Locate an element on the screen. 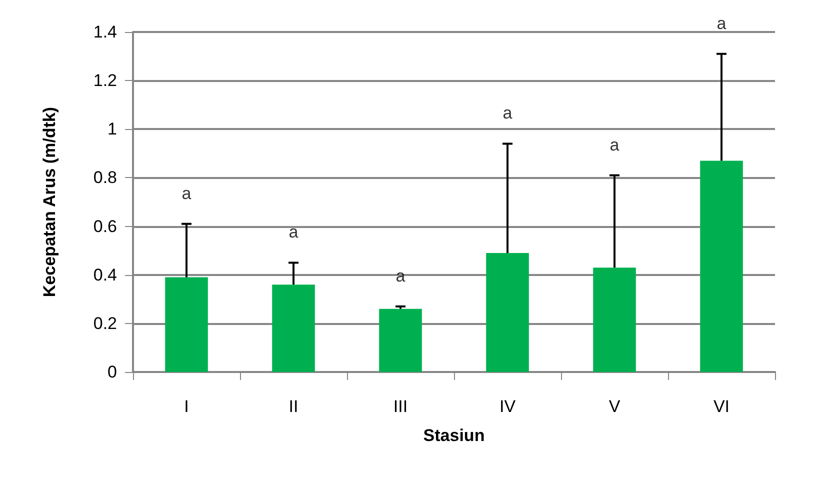 The width and height of the screenshot is (813, 482). y-tick-label: 0.8 is located at coordinates (105, 178).